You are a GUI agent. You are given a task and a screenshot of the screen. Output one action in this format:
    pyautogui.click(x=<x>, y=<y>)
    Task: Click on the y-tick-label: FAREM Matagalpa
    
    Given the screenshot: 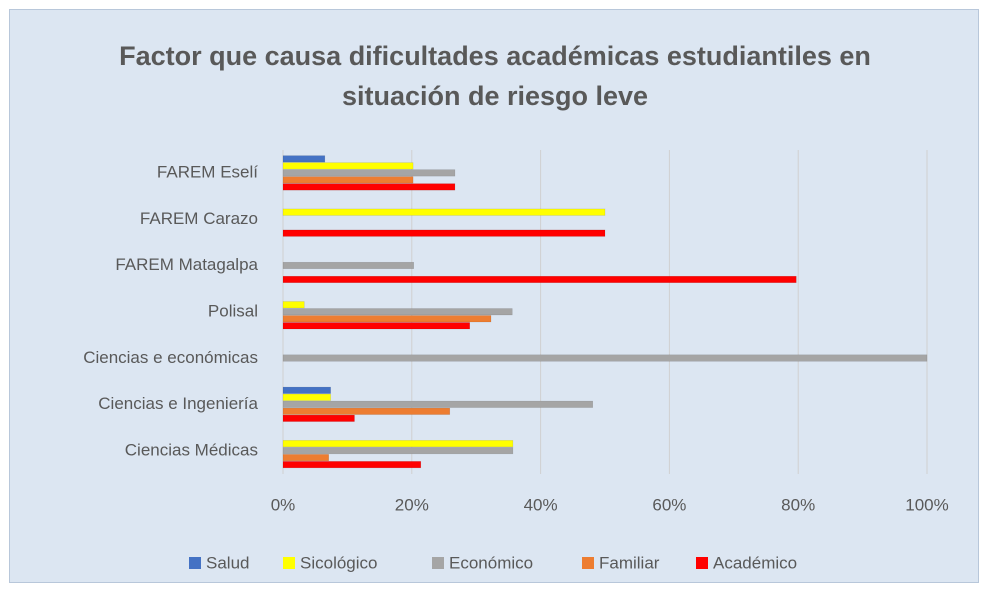 What is the action you would take?
    pyautogui.click(x=186, y=264)
    